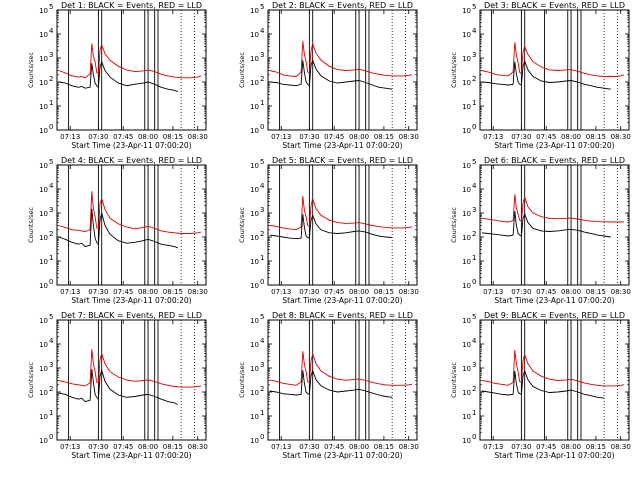 The width and height of the screenshot is (640, 480). I want to click on panel-title: Det 9: BLACK = Events, RED = LLD, so click(554, 315).